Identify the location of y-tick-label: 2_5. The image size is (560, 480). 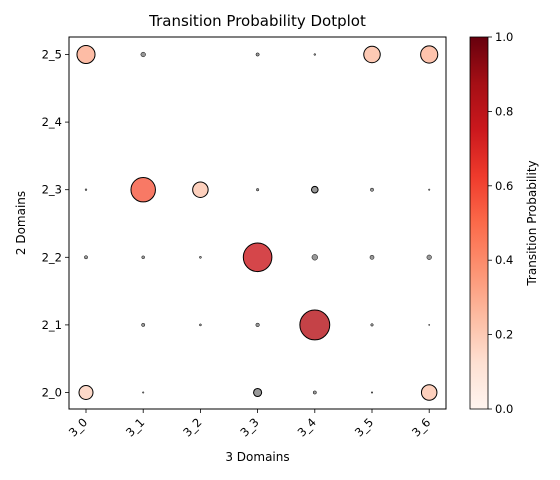
(52, 55).